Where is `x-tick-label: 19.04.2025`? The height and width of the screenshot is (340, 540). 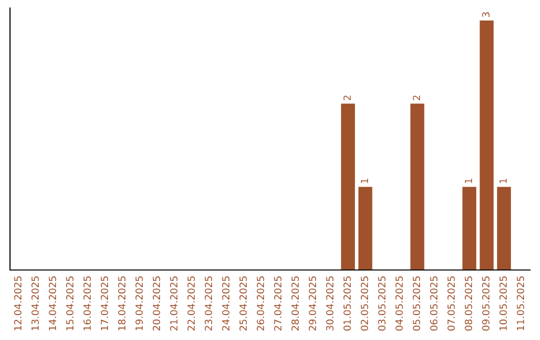
x-tick-label: 19.04.2025 is located at coordinates (139, 303).